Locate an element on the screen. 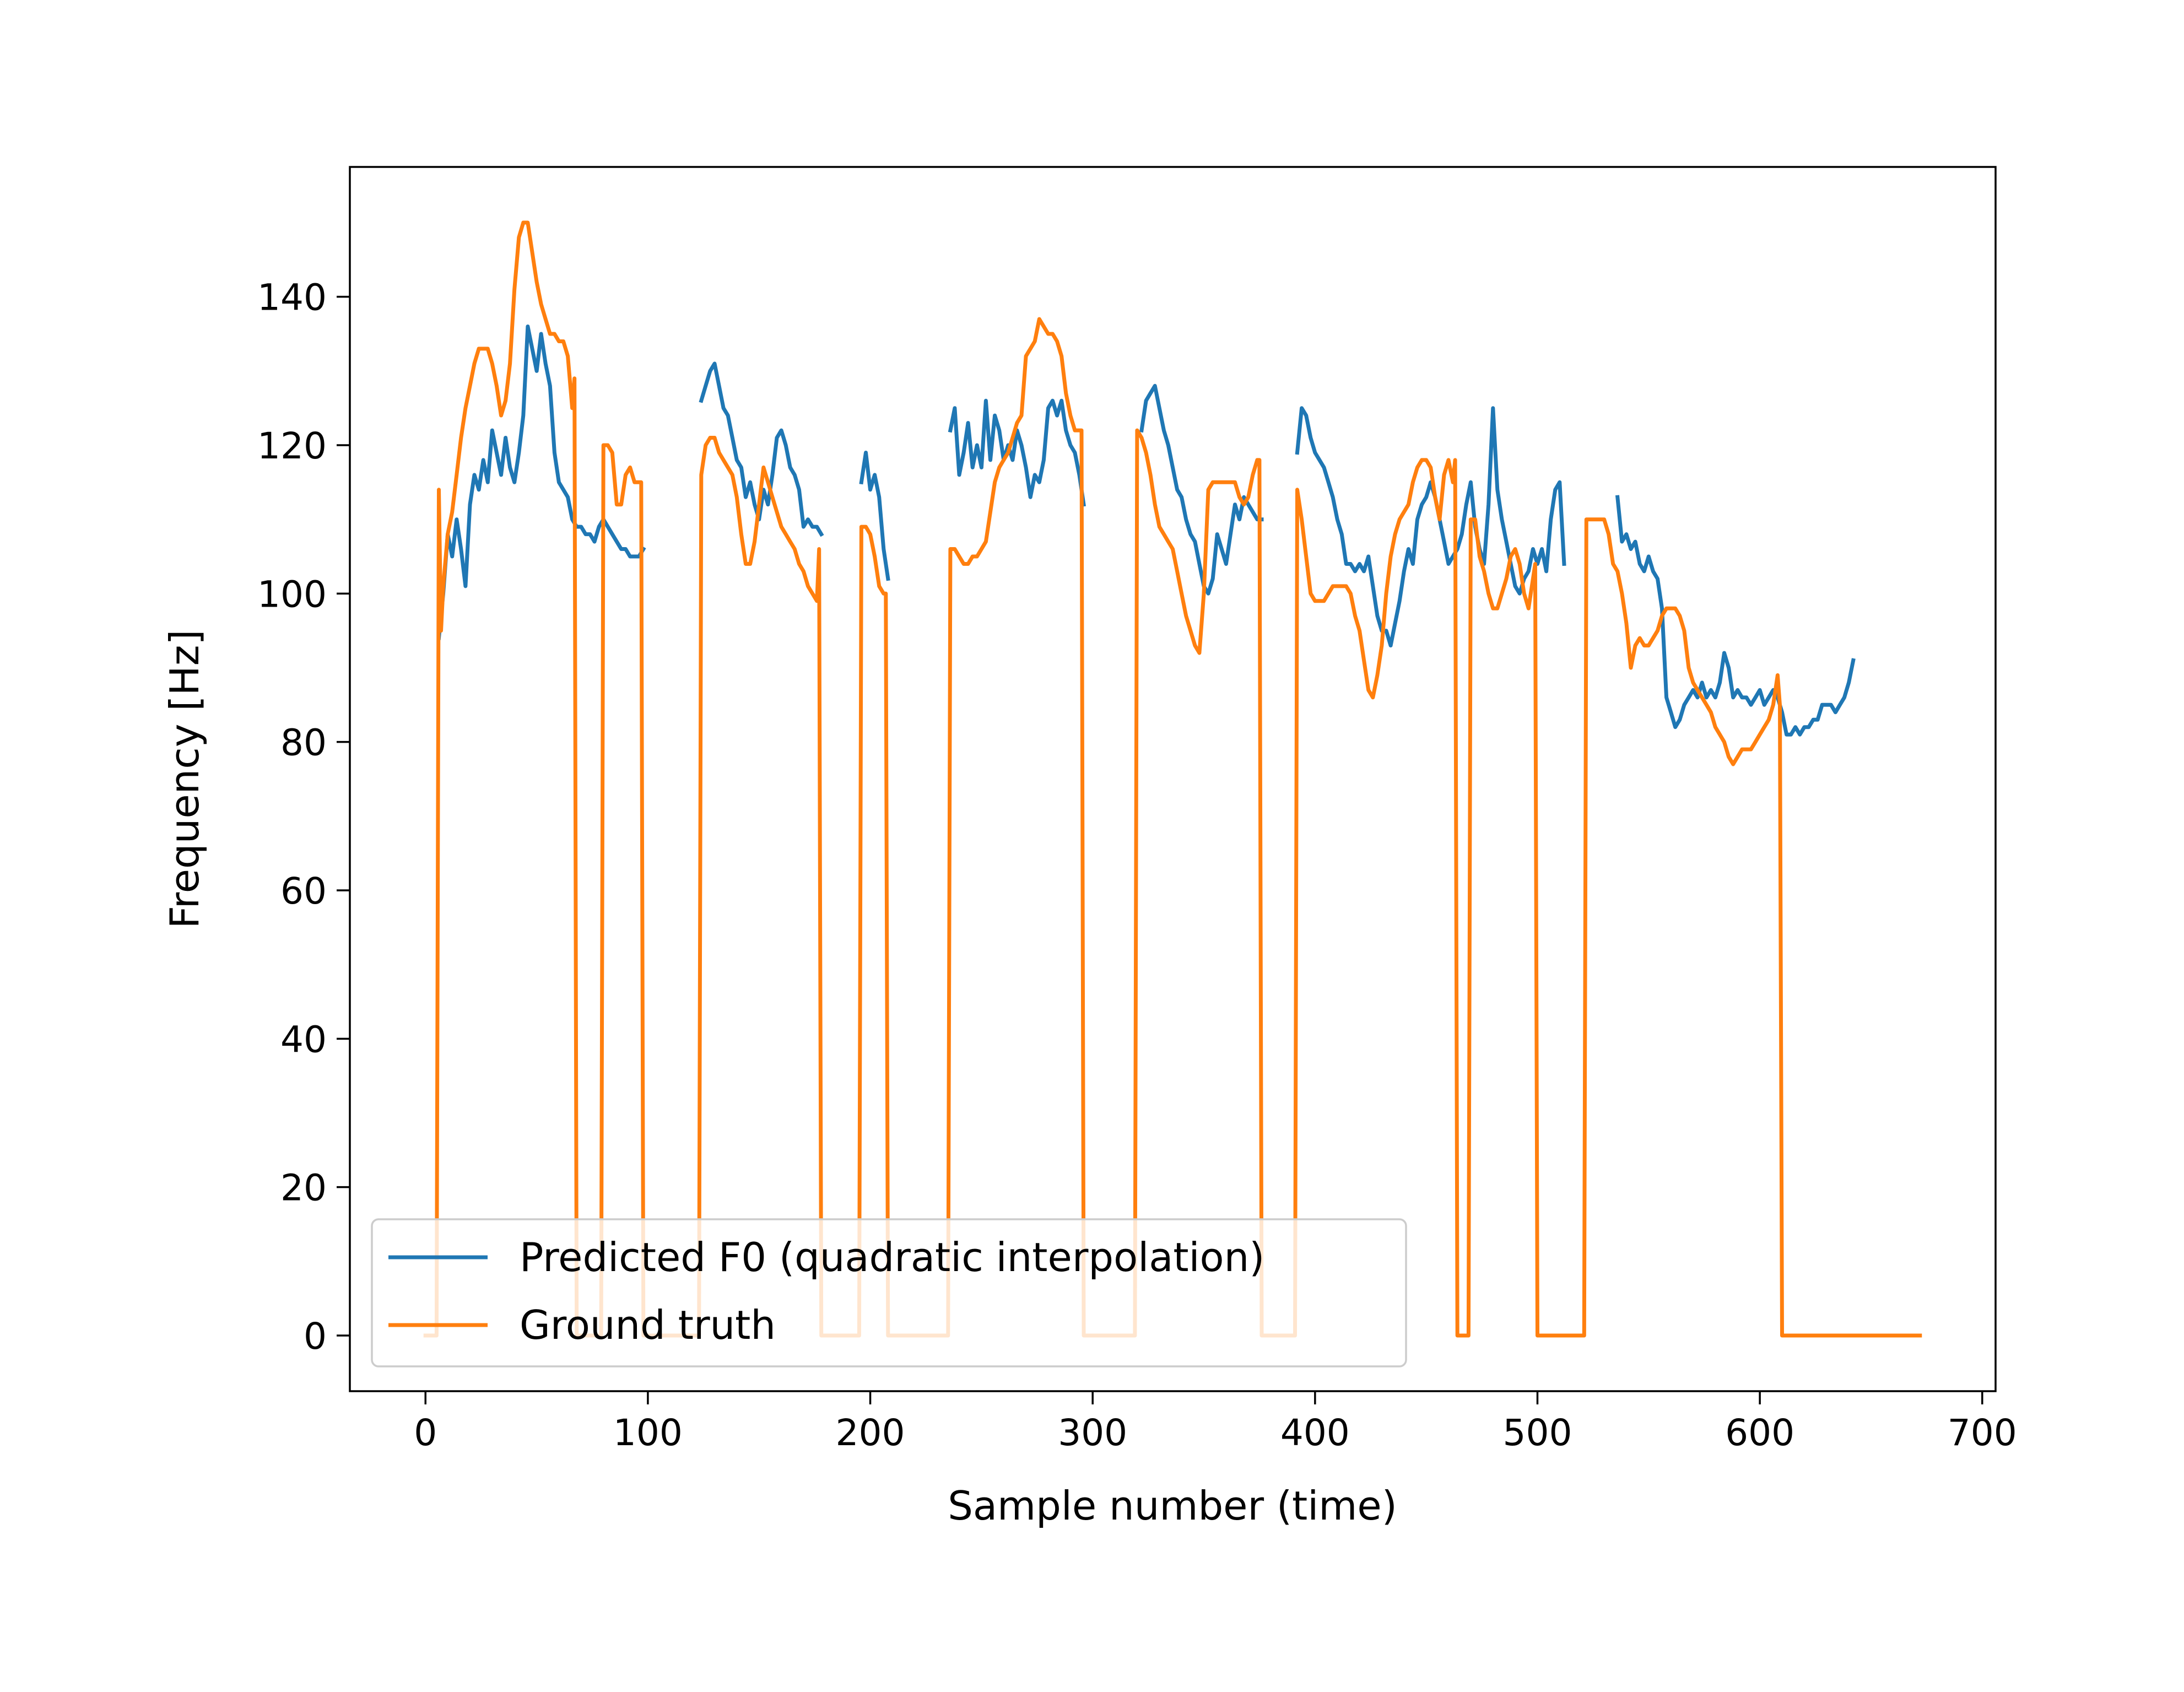 This screenshot has height=1692, width=2184. x-tick-label: 700 is located at coordinates (1982, 1433).